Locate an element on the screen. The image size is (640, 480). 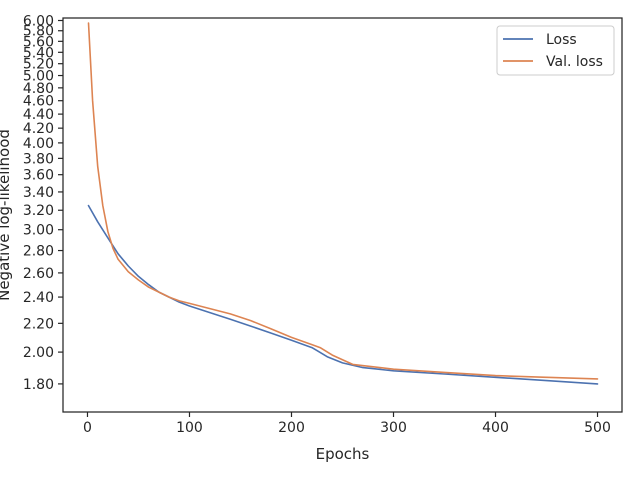
legend-label-val-loss: Val. loss is located at coordinates (574, 62).